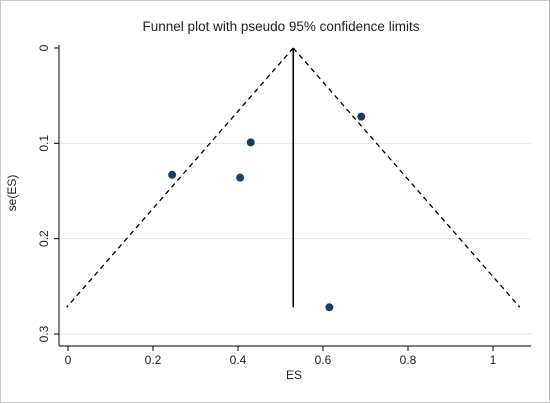  I want to click on x-tick-label: 0.2, so click(153, 360).